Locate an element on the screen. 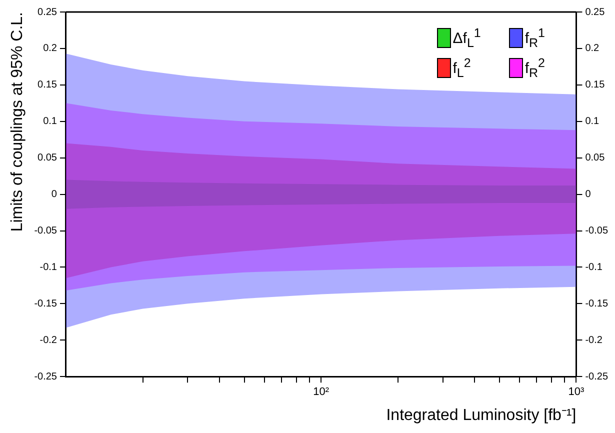 The width and height of the screenshot is (615, 433). y-tick-label: -0.25 is located at coordinates (46, 376).